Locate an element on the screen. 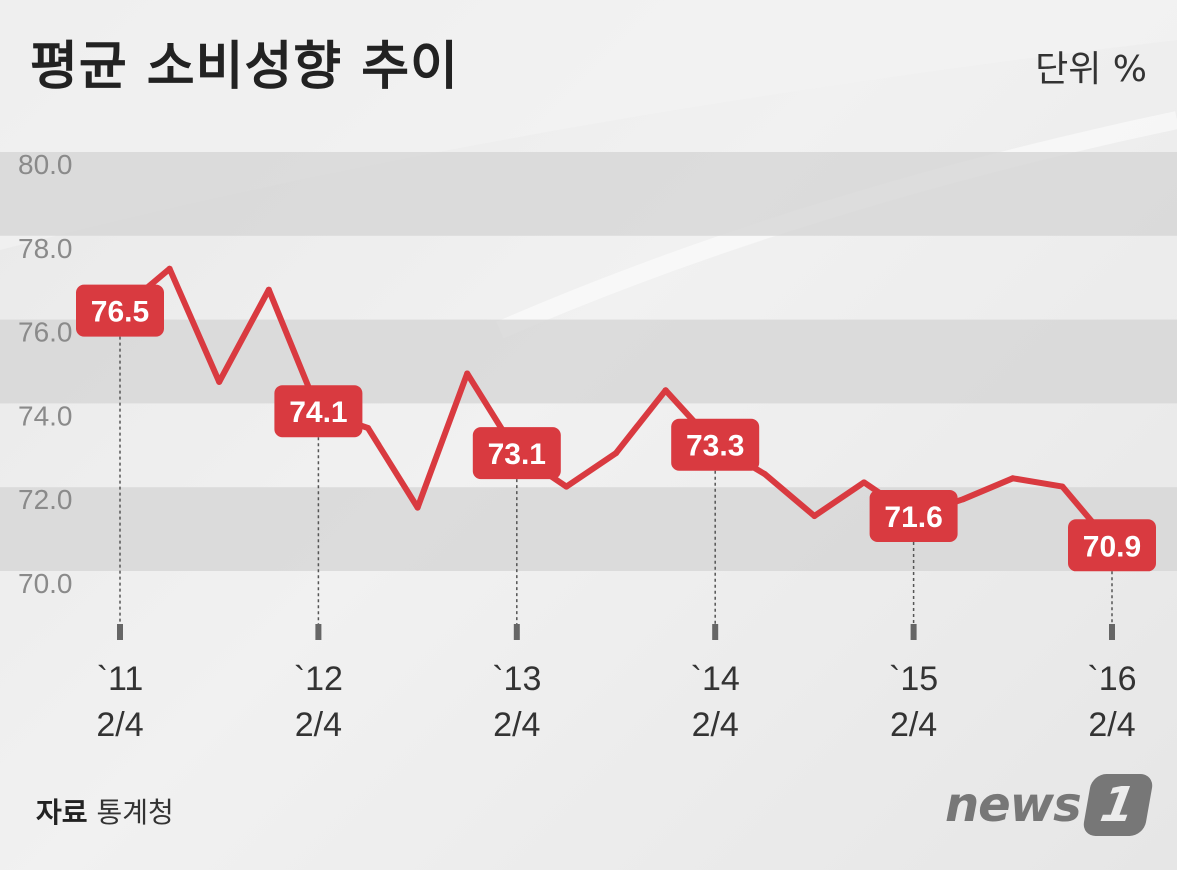 The height and width of the screenshot is (870, 1177). data-label: 73.3 is located at coordinates (715, 446).